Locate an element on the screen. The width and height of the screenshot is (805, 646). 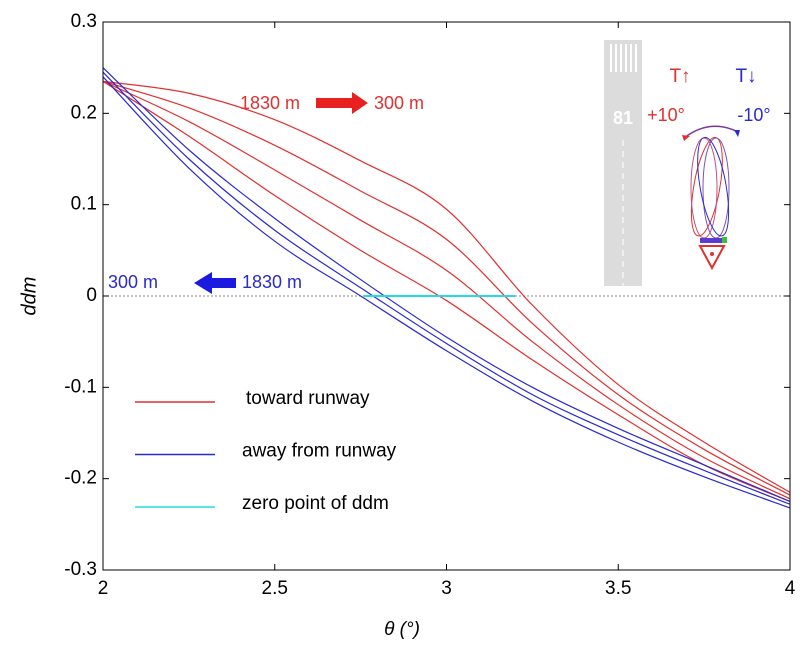
legend-label: zero point of ddm is located at coordinates (315, 503).